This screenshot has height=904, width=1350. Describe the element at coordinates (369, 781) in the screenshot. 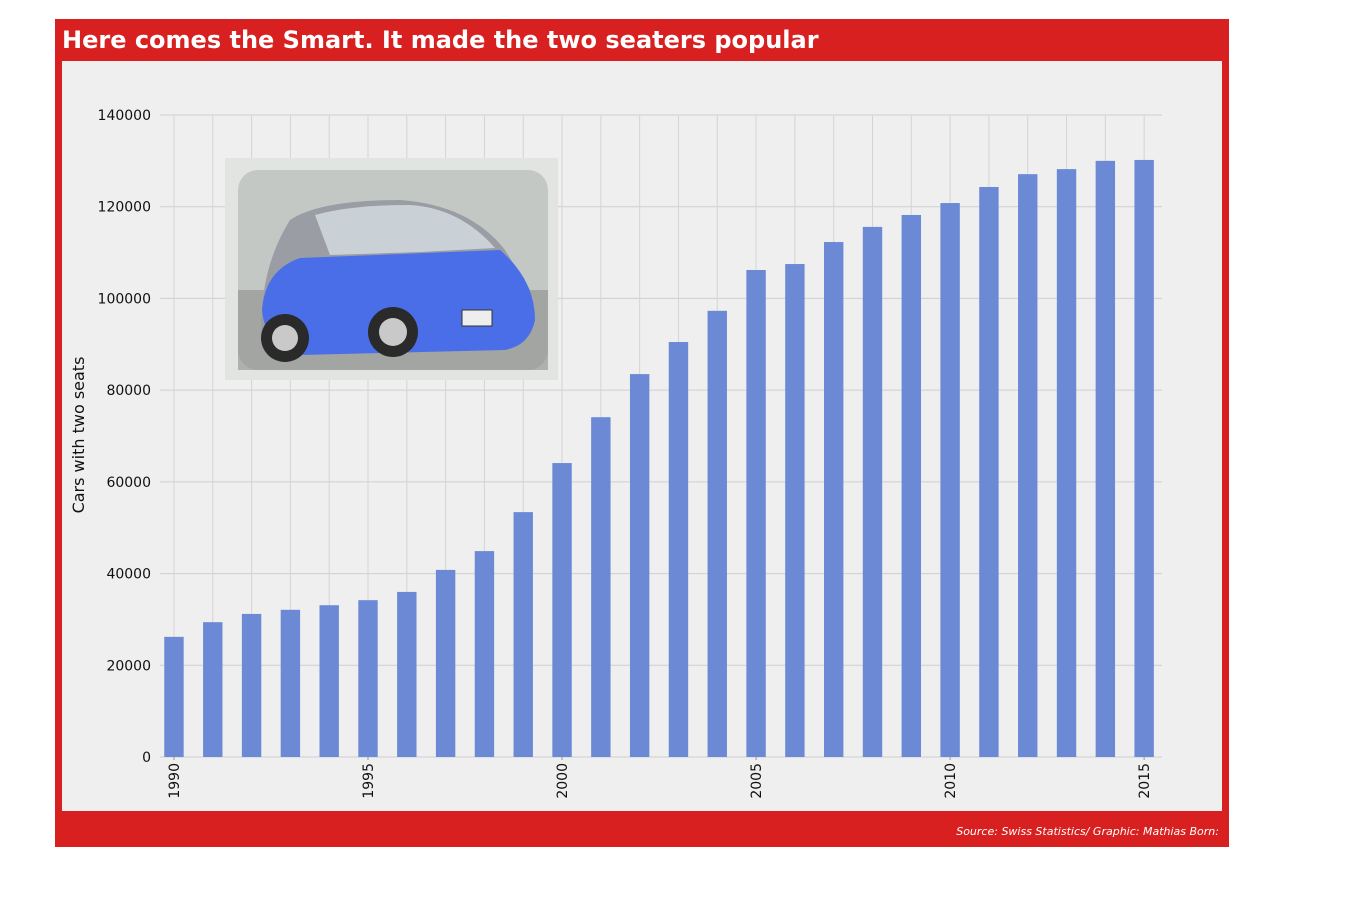

I see `x-tick-label: 1995` at that location.